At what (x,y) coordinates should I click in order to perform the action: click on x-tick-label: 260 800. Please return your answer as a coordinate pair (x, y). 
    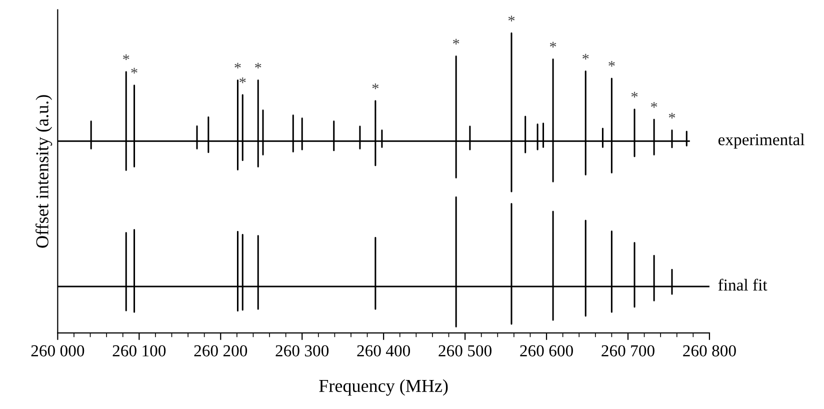
    Looking at the image, I should click on (709, 350).